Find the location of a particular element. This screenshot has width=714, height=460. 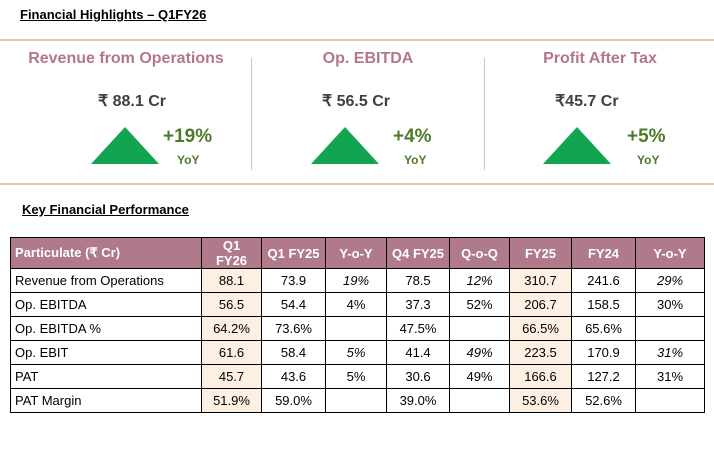

table-cell: 43.6 is located at coordinates (293, 376).